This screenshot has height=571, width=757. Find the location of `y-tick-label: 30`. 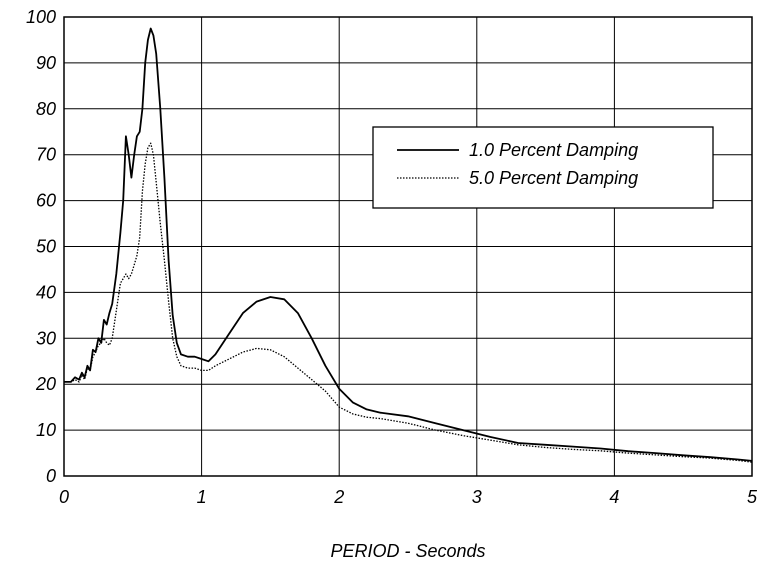

y-tick-label: 30 is located at coordinates (46, 338).